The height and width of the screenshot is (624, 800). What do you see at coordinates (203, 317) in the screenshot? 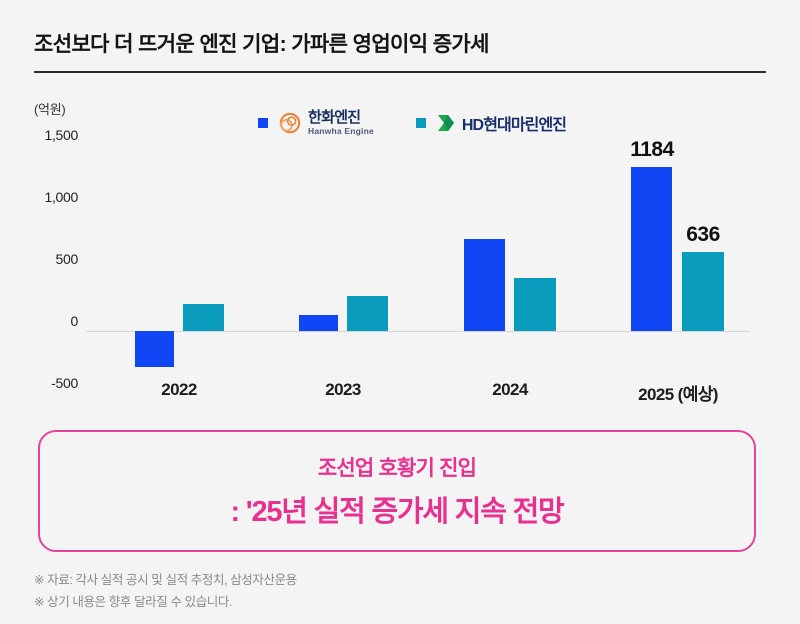
I see `bar-hd-2022` at bounding box center [203, 317].